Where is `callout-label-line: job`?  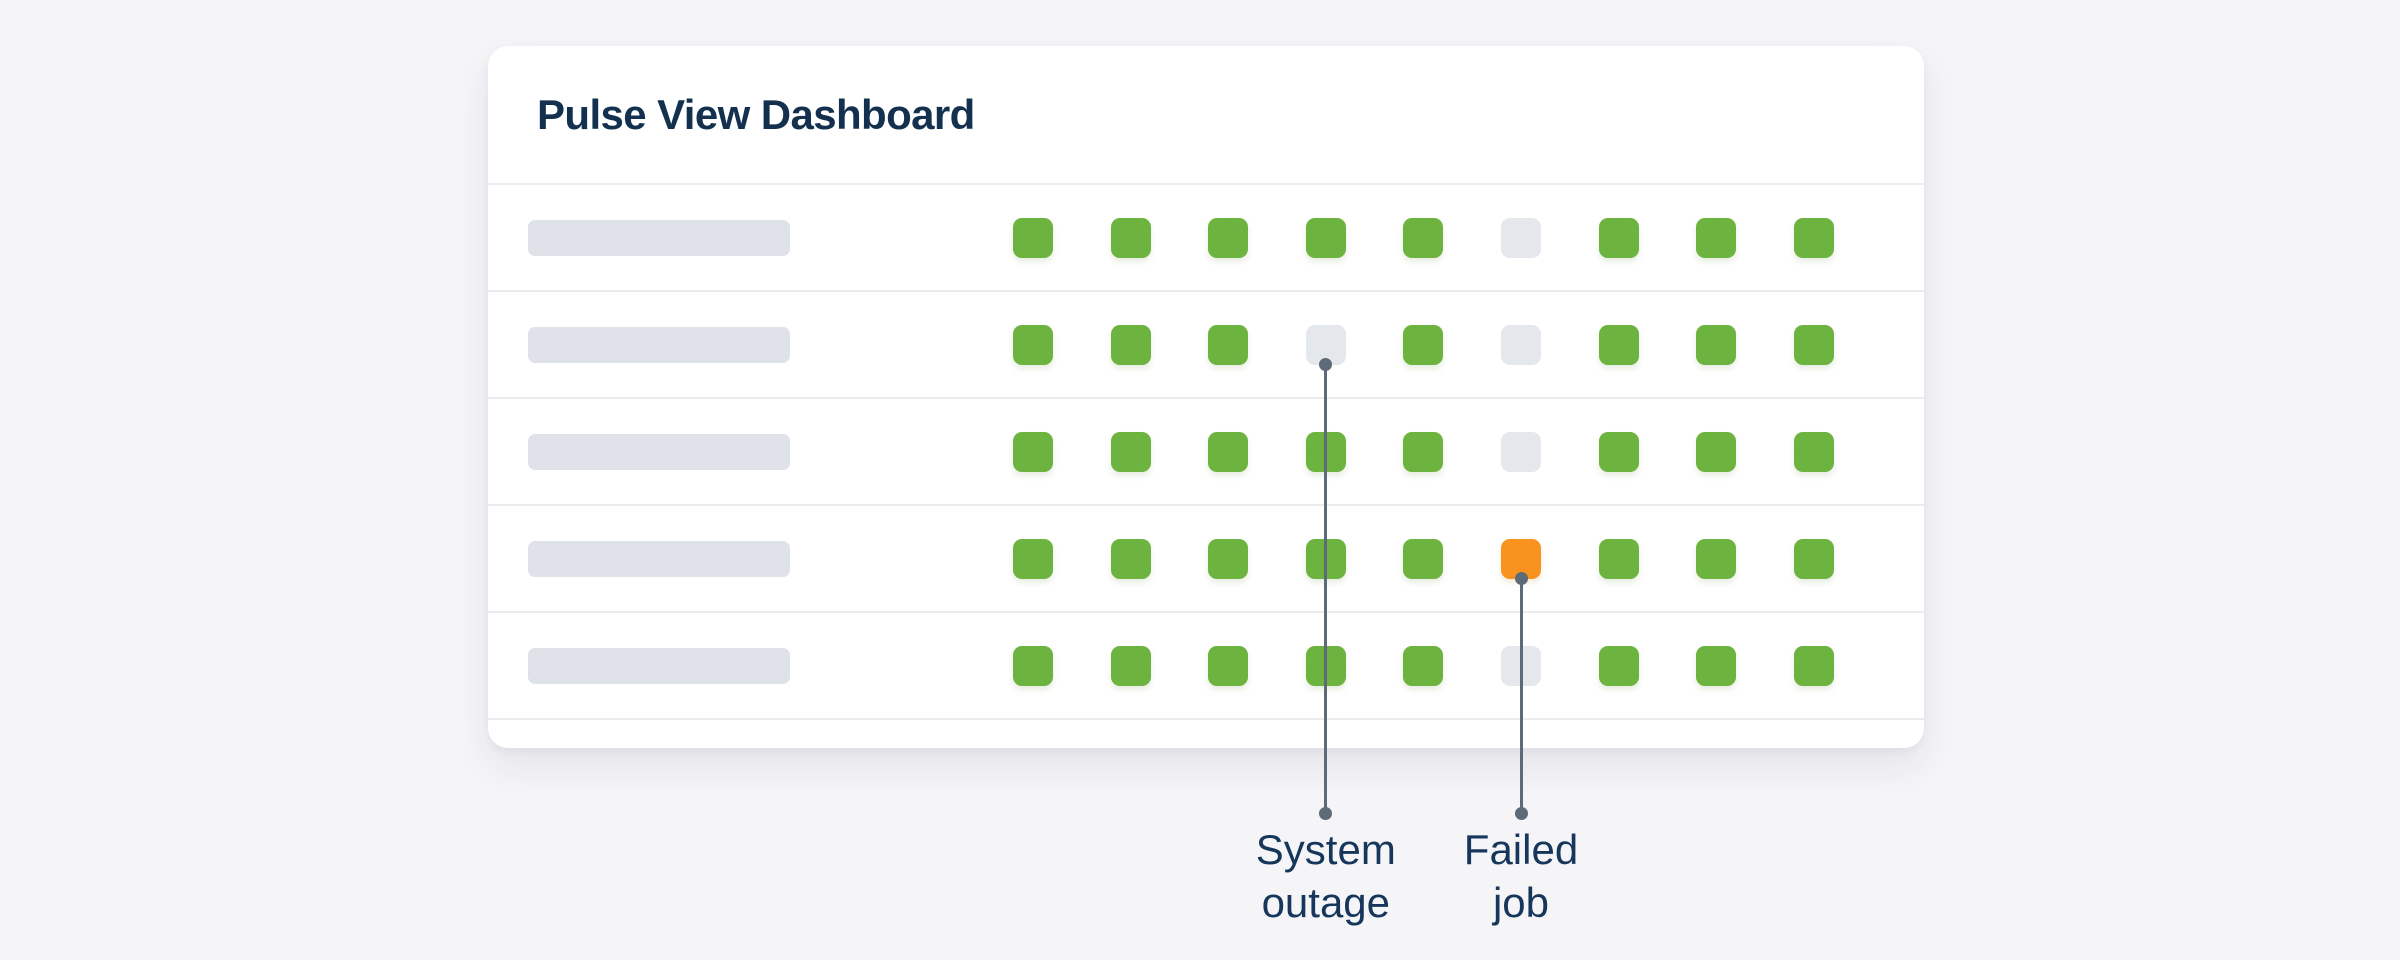
callout-label-line: job is located at coordinates (1521, 902).